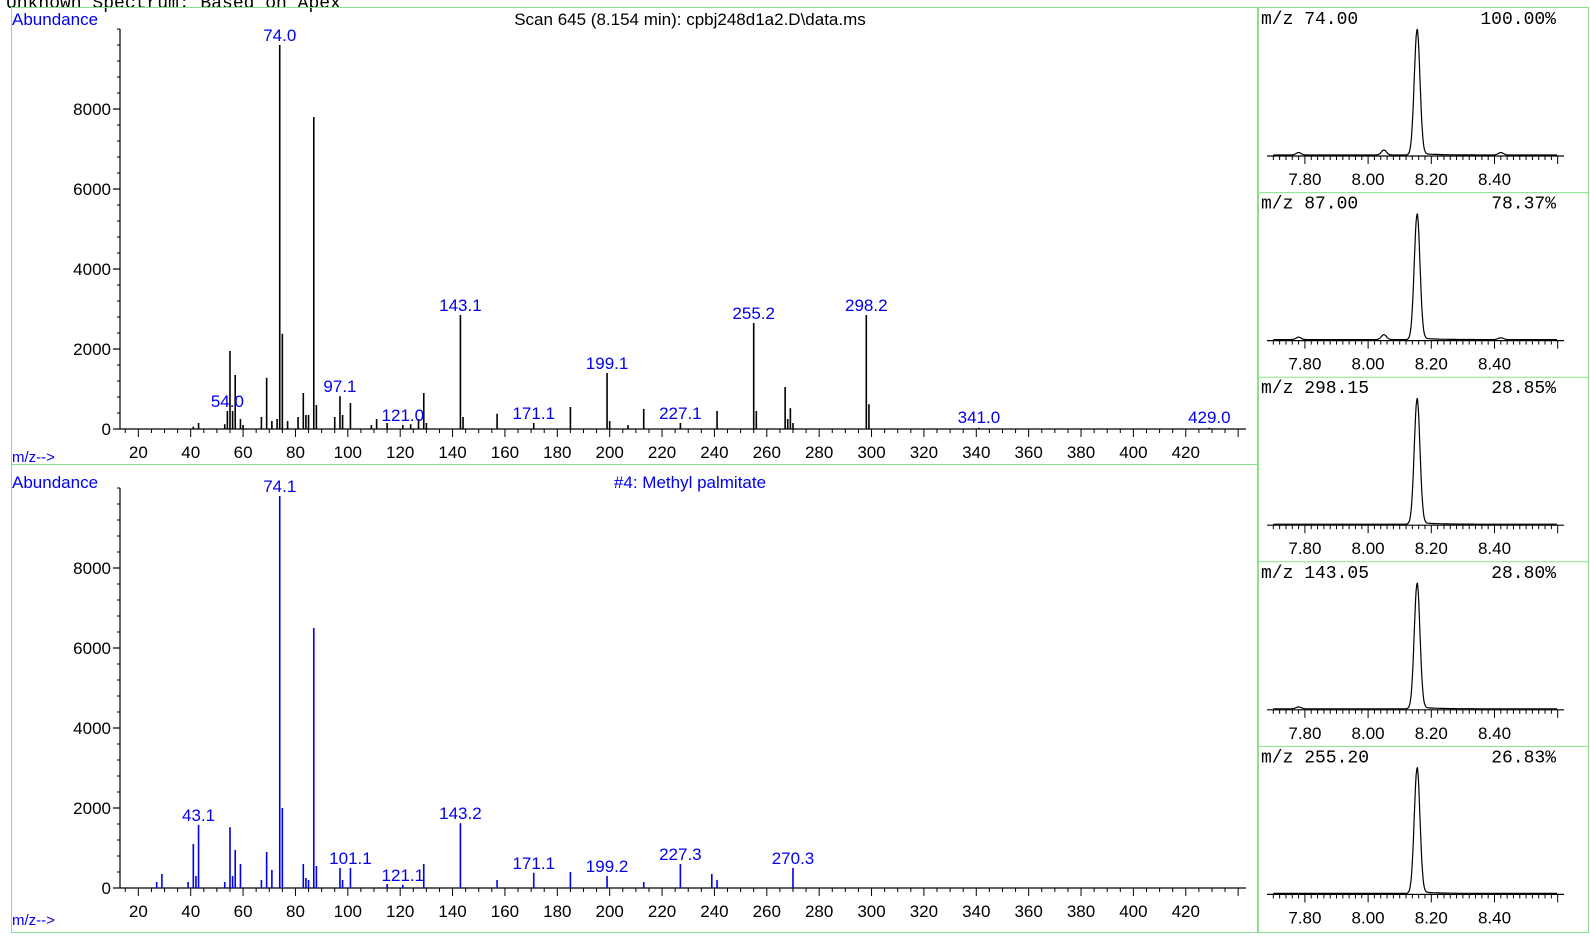 This screenshot has height=936, width=1590. Describe the element at coordinates (1523, 574) in the screenshot. I see `eic-percent-label: 28.80%` at that location.